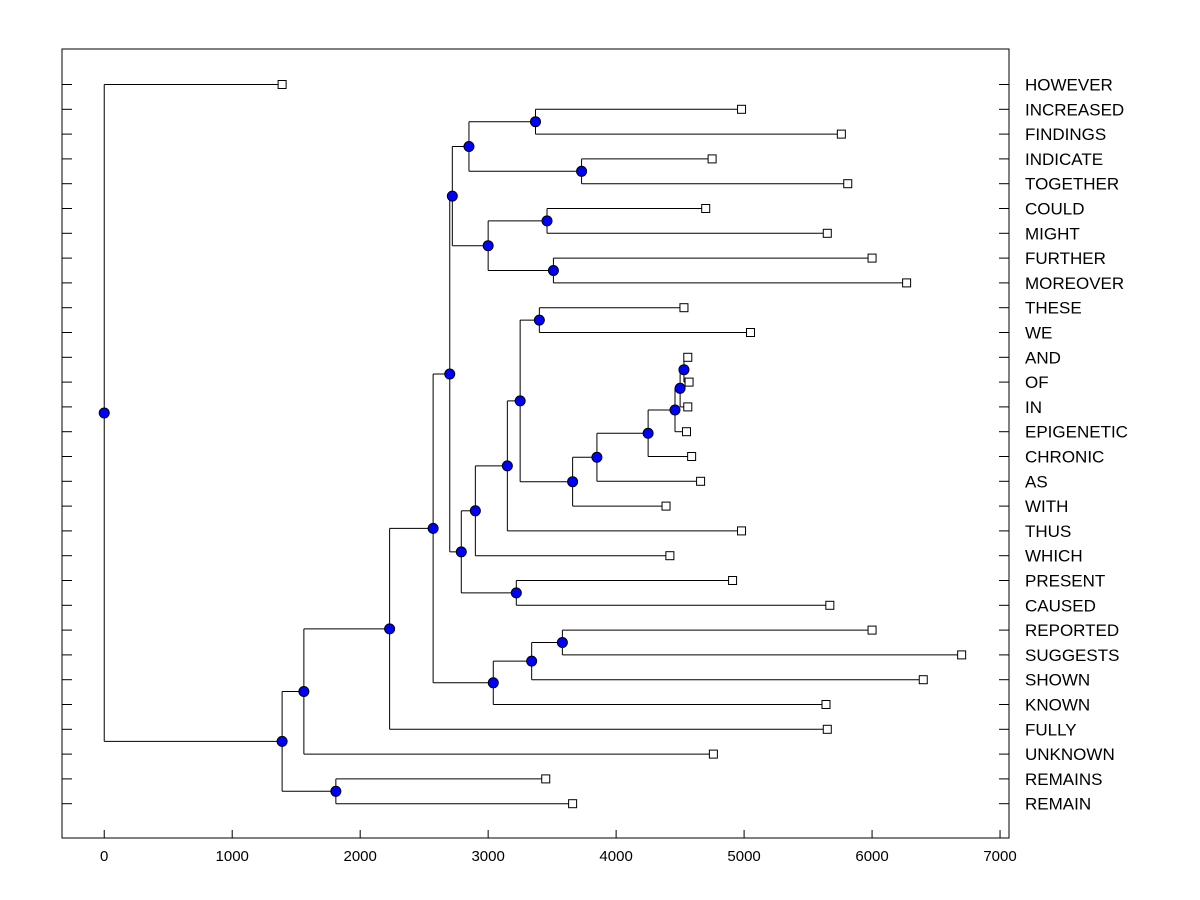 The image size is (1200, 900). What do you see at coordinates (1065, 134) in the screenshot?
I see `leaf-label-findings: FINDINGS` at bounding box center [1065, 134].